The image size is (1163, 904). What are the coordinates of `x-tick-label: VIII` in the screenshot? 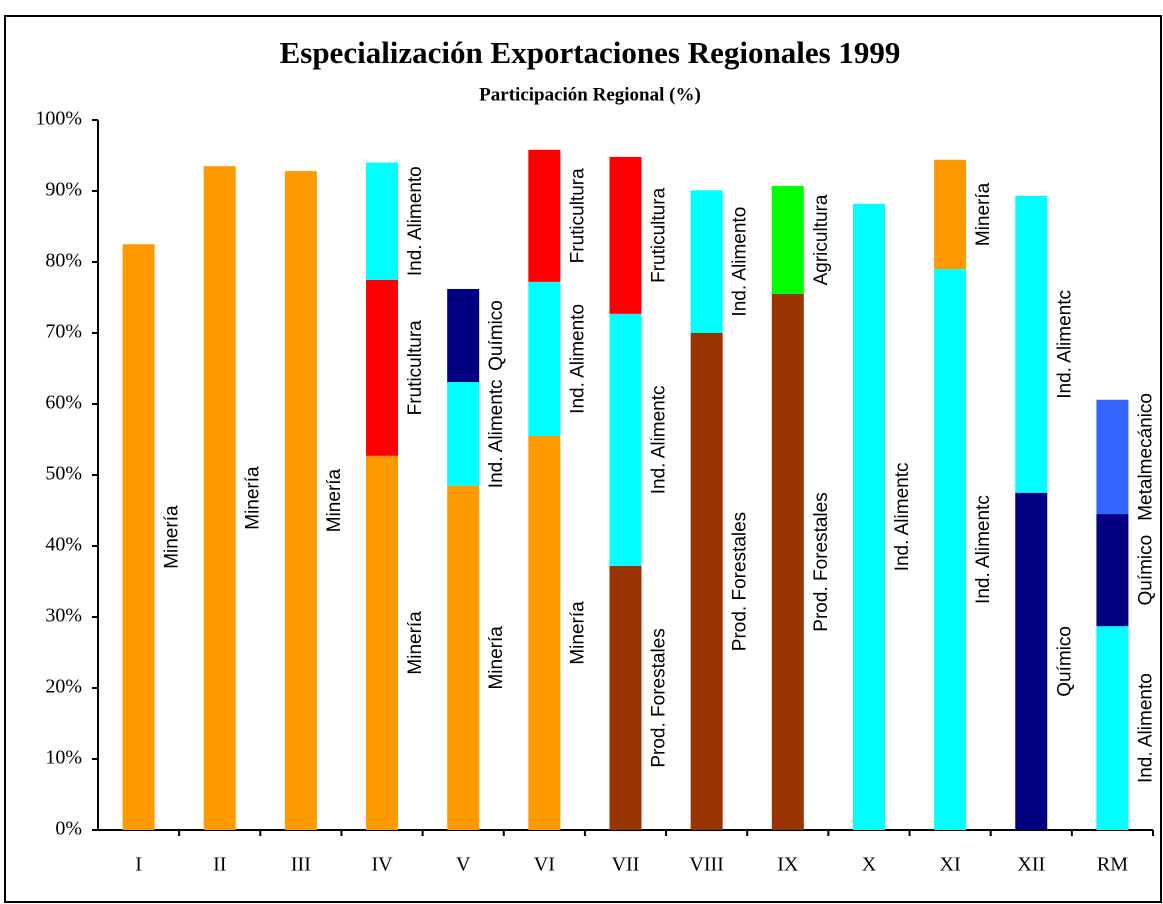 It's located at (706, 865).